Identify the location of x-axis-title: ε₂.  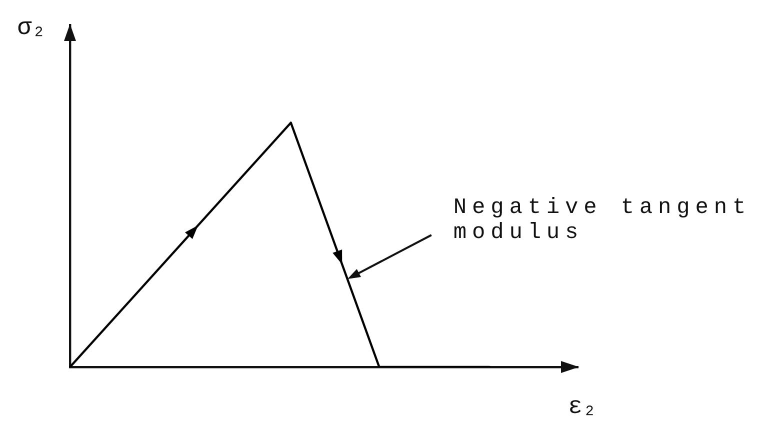
(582, 407).